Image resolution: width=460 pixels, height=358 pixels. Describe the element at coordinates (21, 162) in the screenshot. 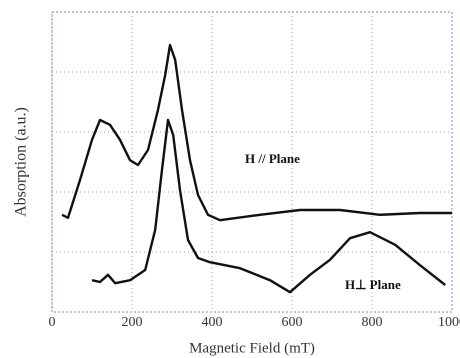

I see `y-axis-label: Absorption (a.u.)` at that location.